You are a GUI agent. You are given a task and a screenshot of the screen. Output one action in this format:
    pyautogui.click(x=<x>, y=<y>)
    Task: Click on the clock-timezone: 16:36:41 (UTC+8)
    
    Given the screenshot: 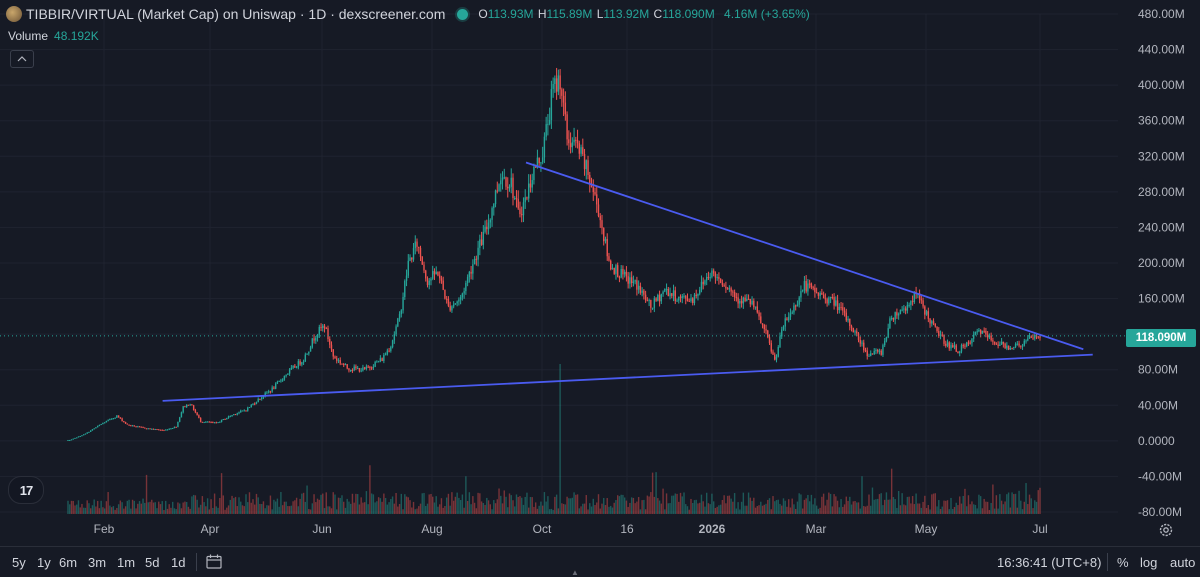 What is the action you would take?
    pyautogui.click(x=1049, y=562)
    